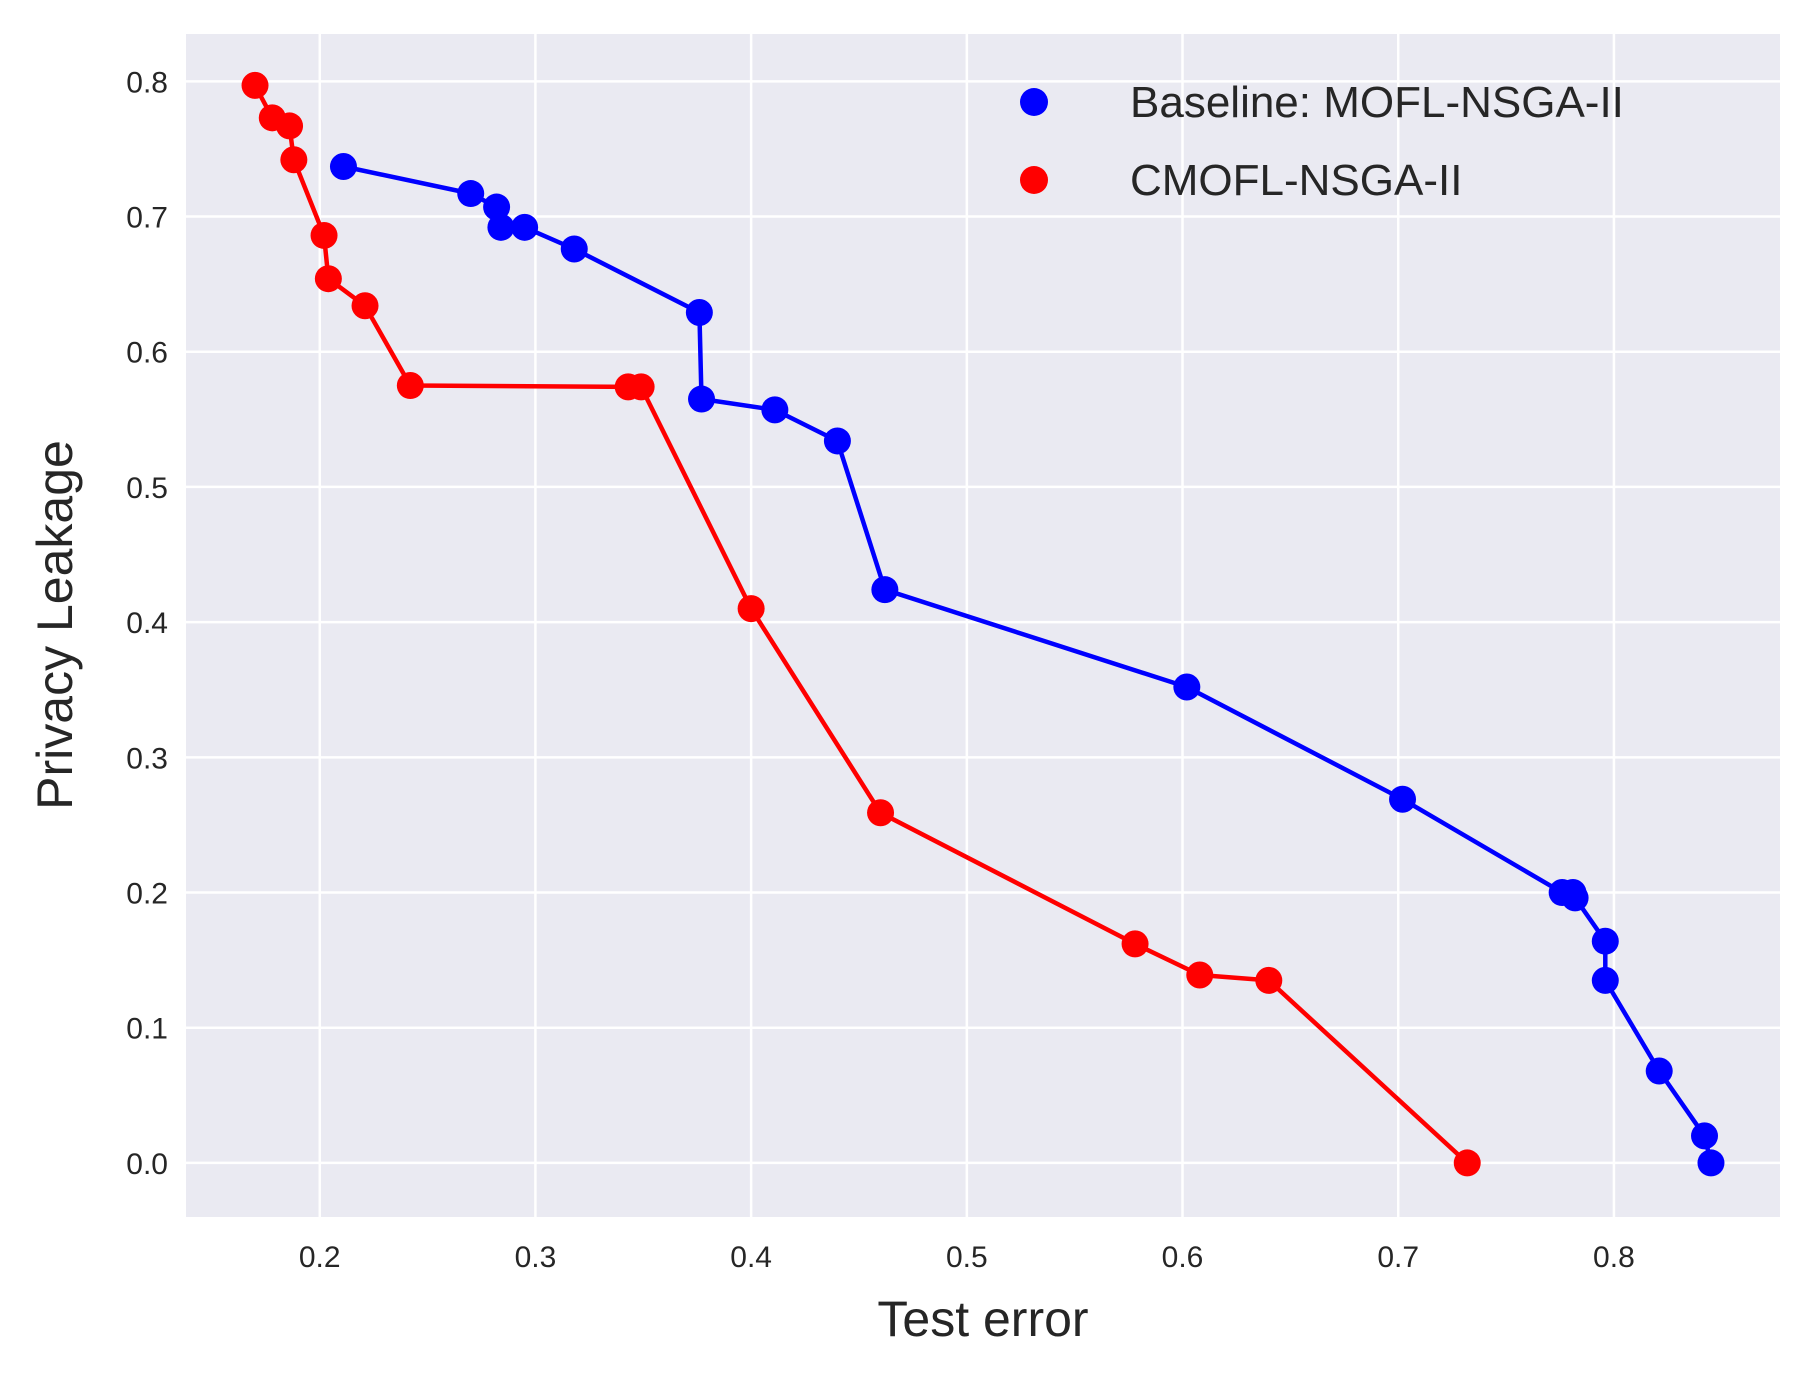 The height and width of the screenshot is (1377, 1804). What do you see at coordinates (1398, 1257) in the screenshot?
I see `x-tick-label: 0.7` at bounding box center [1398, 1257].